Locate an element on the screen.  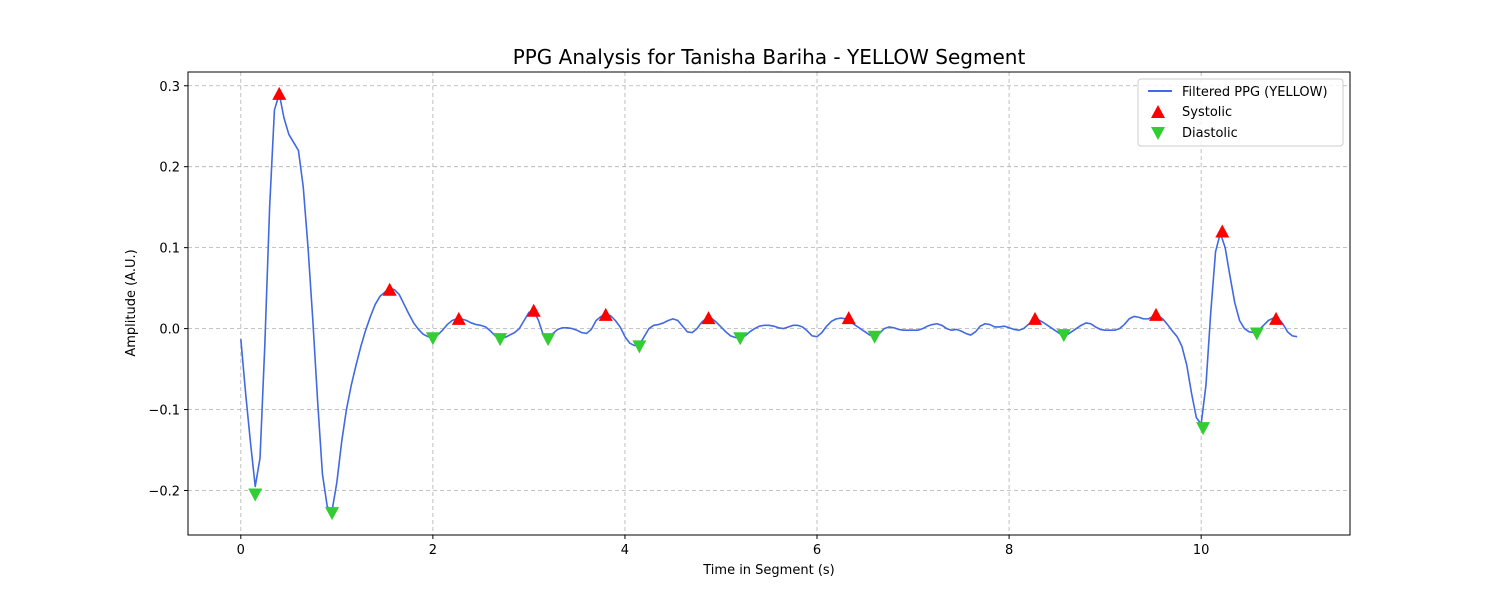
x-tick-label: 10 is located at coordinates (1201, 550).